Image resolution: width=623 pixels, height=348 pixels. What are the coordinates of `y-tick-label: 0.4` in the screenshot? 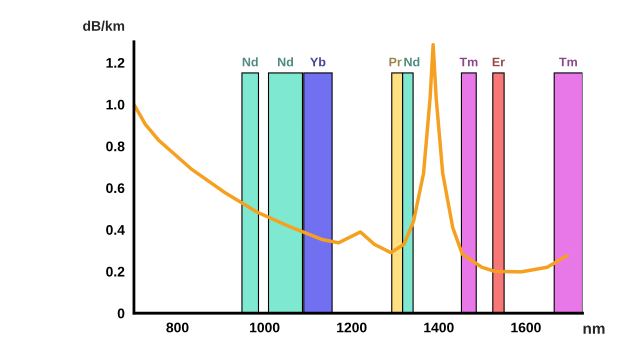 It's located at (115, 230).